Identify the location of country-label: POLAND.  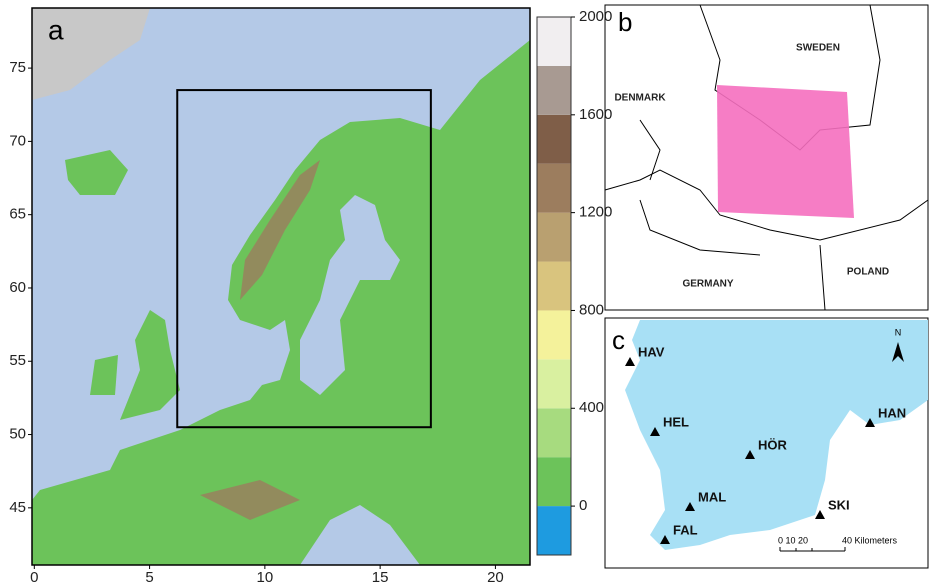
(868, 272).